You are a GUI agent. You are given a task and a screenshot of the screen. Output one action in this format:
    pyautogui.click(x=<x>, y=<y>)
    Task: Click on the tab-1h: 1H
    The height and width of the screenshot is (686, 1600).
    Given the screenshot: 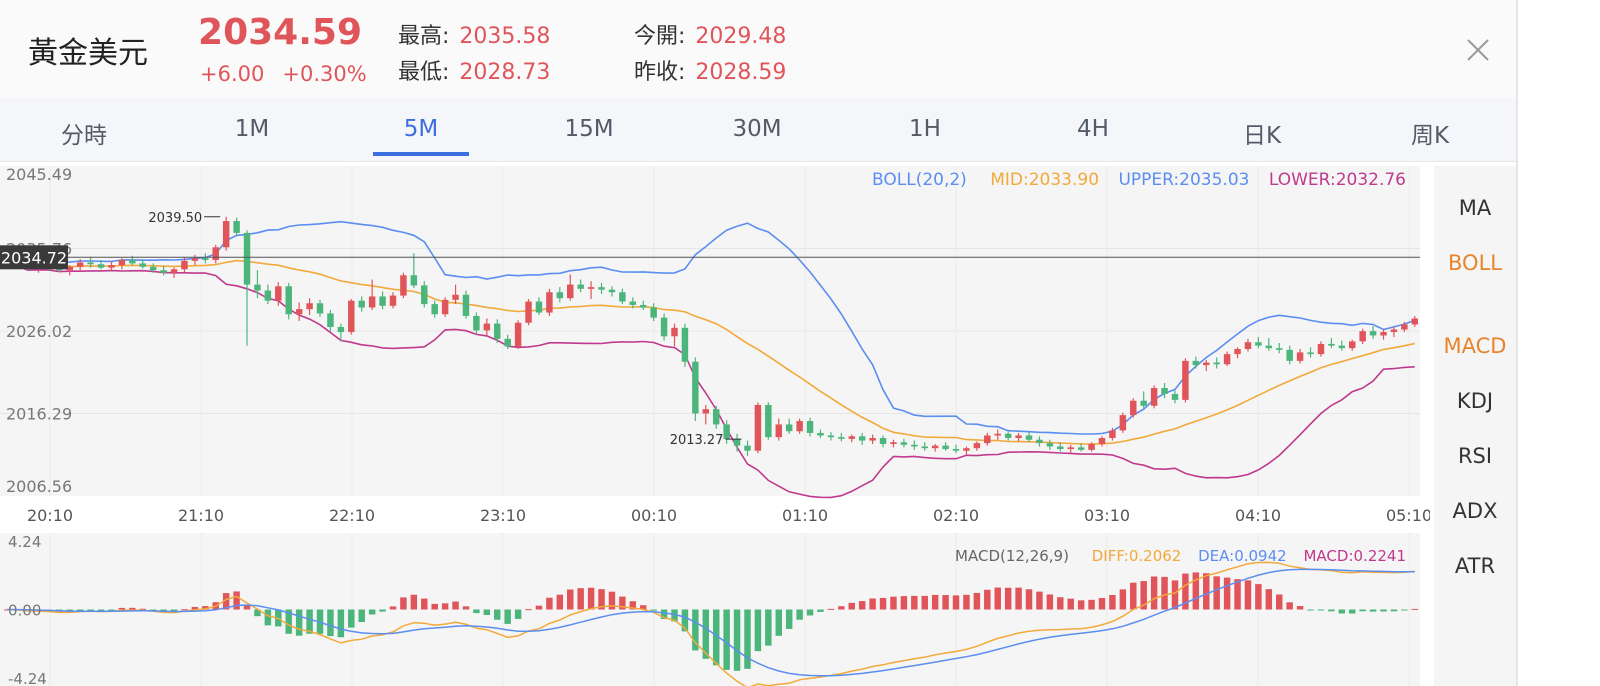 What is the action you would take?
    pyautogui.click(x=925, y=129)
    